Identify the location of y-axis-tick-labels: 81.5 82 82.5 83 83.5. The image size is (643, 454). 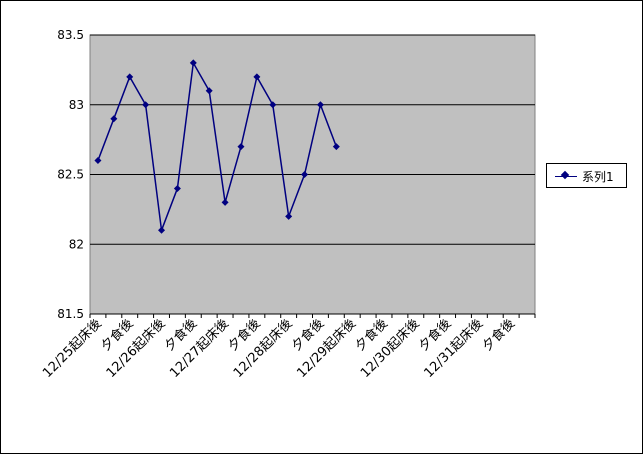
(70, 174).